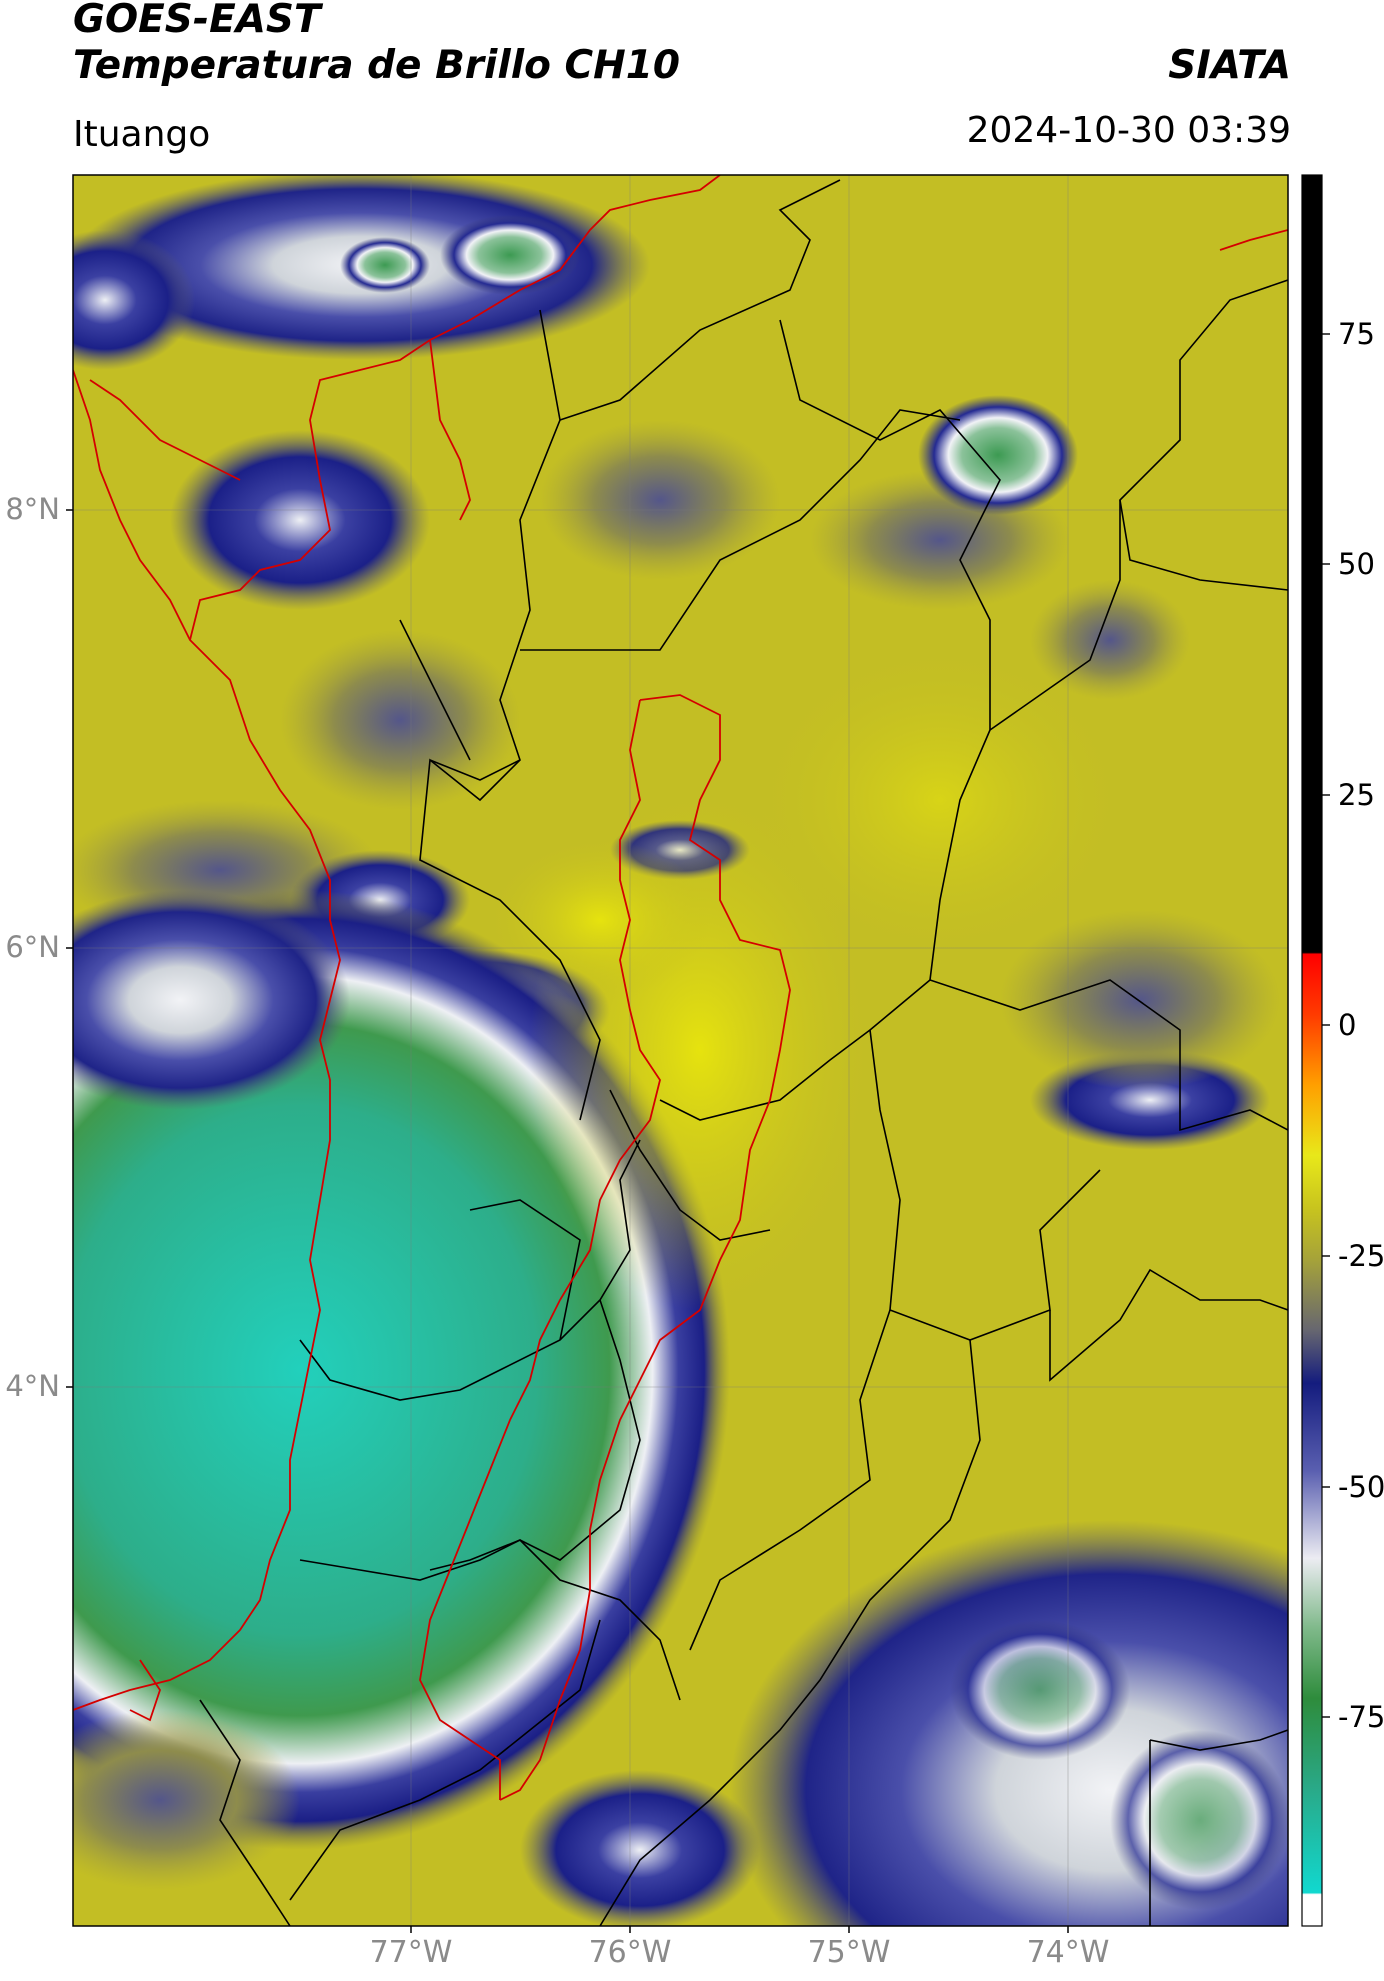 Image resolution: width=1384 pixels, height=1981 pixels. What do you see at coordinates (32, 509) in the screenshot?
I see `lat-label-8n: 8°N` at bounding box center [32, 509].